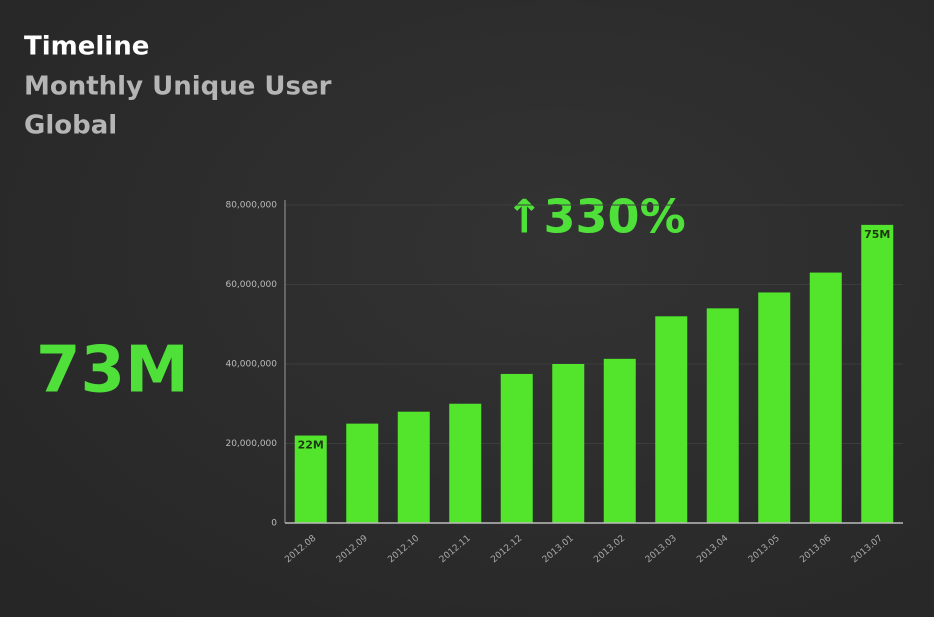 The image size is (934, 617). I want to click on growth-annotation: ↑330%, so click(595, 217).